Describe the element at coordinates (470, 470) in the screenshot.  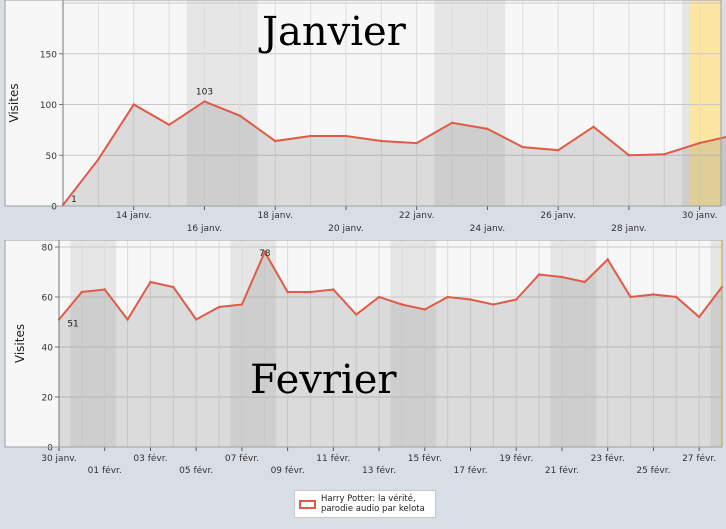
I see `x-tick-label: 17 févr.` at that location.